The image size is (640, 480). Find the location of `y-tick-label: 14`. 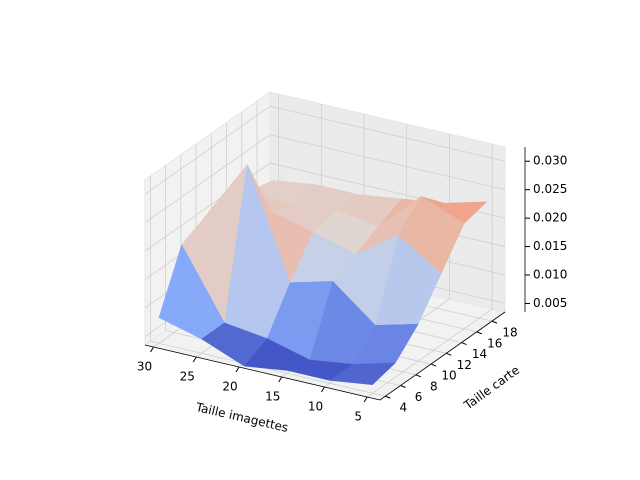

y-tick-label: 14 is located at coordinates (479, 354).